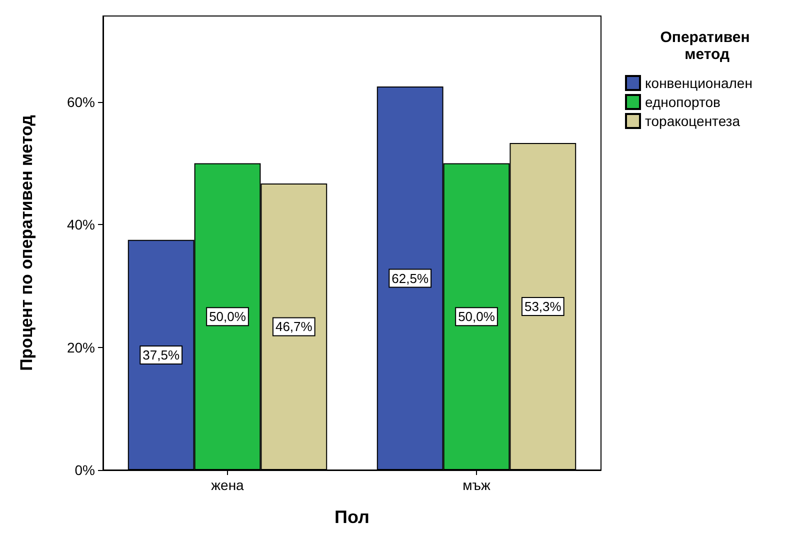 The image size is (789, 540). Describe the element at coordinates (80, 102) in the screenshot. I see `y-tick-label: 60%` at that location.